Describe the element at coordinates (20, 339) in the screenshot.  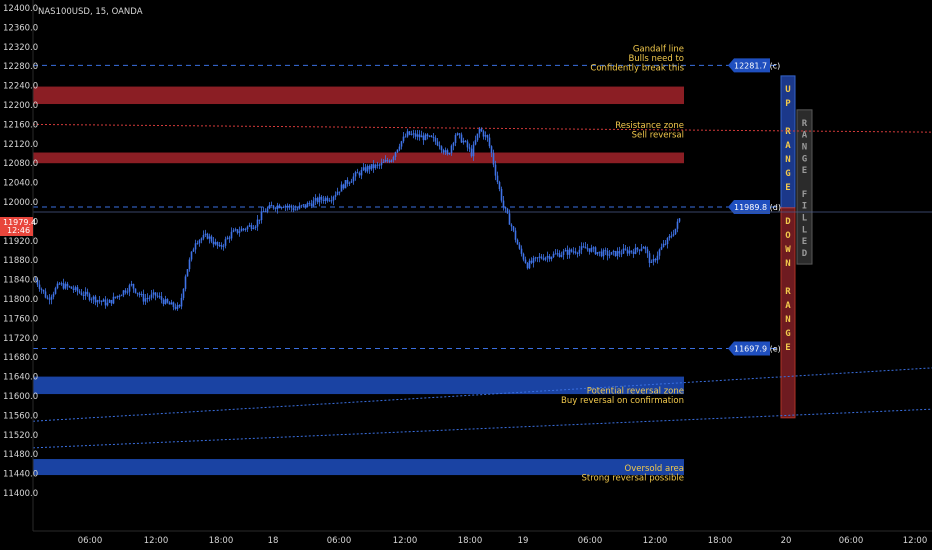
I see `y-tick-label: 11720.0` at that location.